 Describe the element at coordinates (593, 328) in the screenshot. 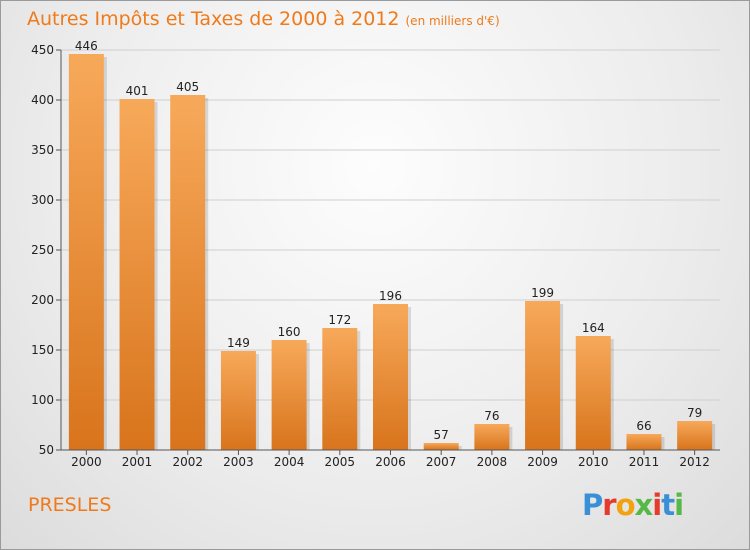

I see `bar-value-label: 164` at that location.